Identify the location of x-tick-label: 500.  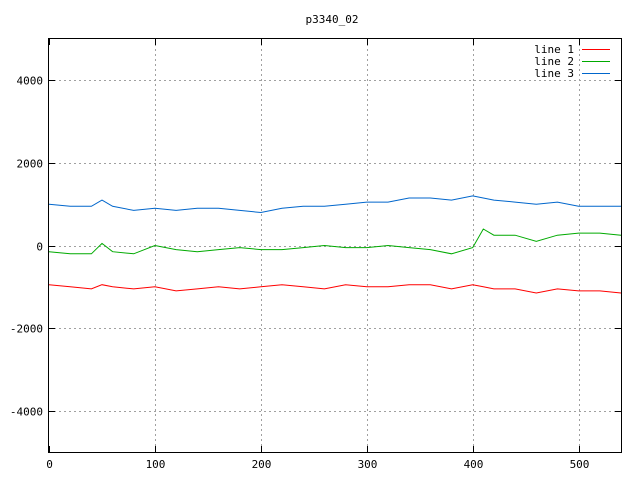
(580, 464).